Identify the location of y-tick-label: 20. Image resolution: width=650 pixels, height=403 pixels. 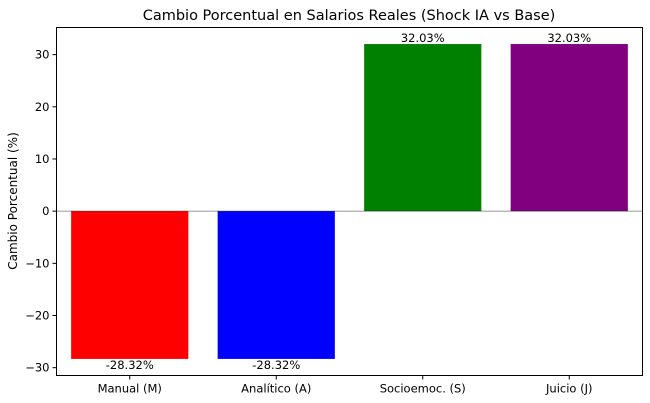
(42, 107).